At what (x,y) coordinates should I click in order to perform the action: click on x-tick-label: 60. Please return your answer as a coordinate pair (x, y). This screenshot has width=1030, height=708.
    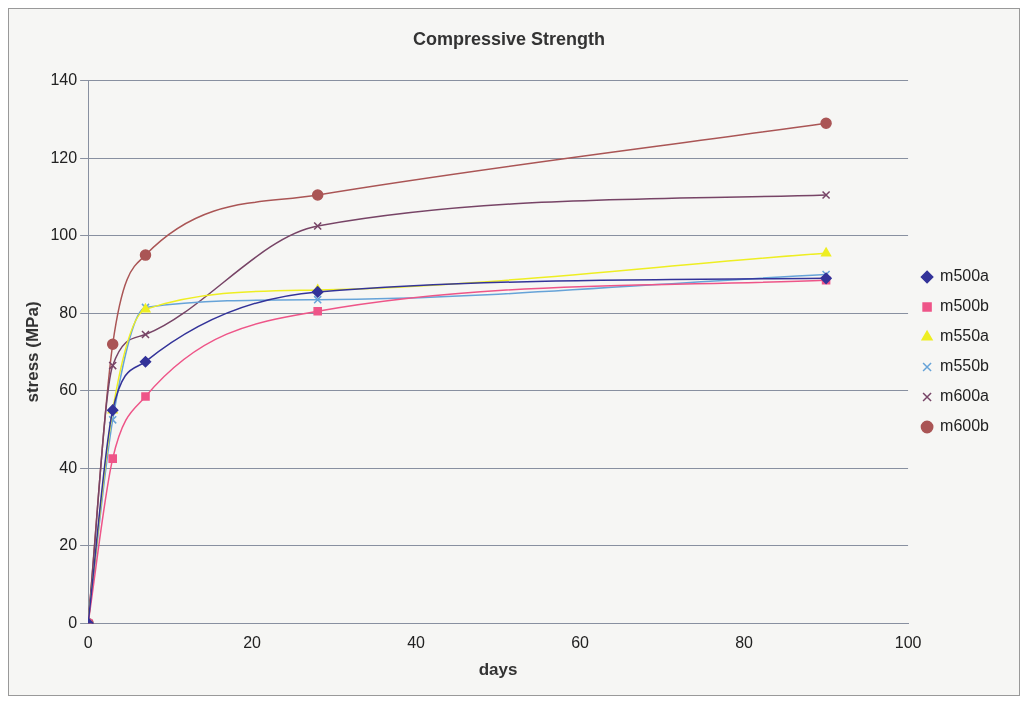
    Looking at the image, I should click on (580, 643).